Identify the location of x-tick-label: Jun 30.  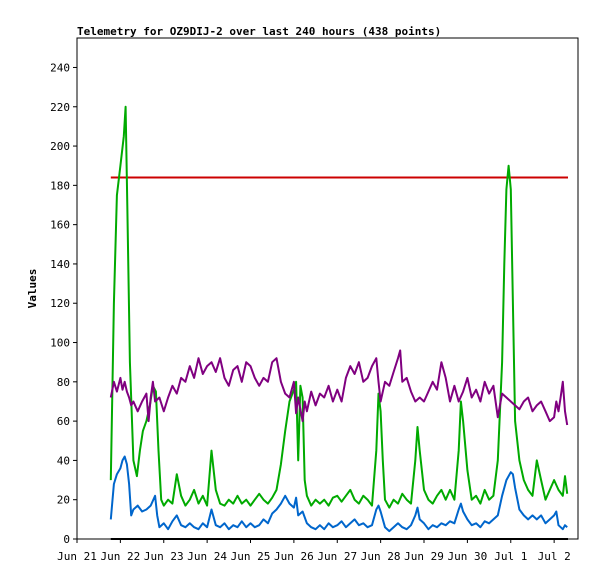
(468, 556).